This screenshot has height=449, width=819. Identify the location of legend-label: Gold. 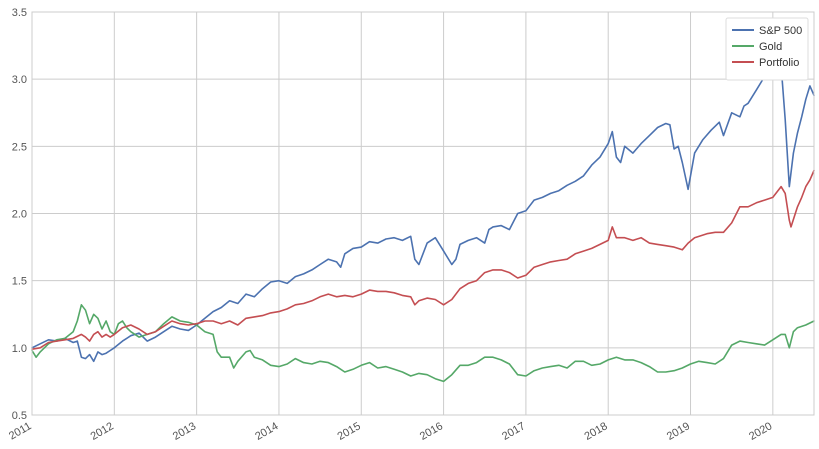
(770, 47).